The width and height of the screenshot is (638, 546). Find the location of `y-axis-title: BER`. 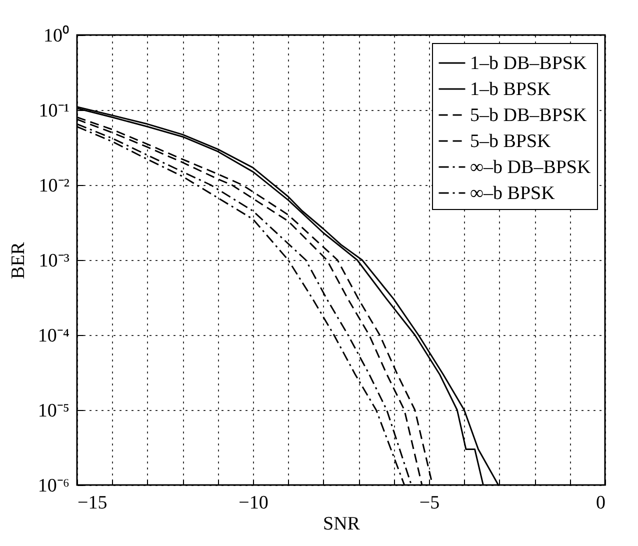

y-axis-title: BER is located at coordinates (18, 260).